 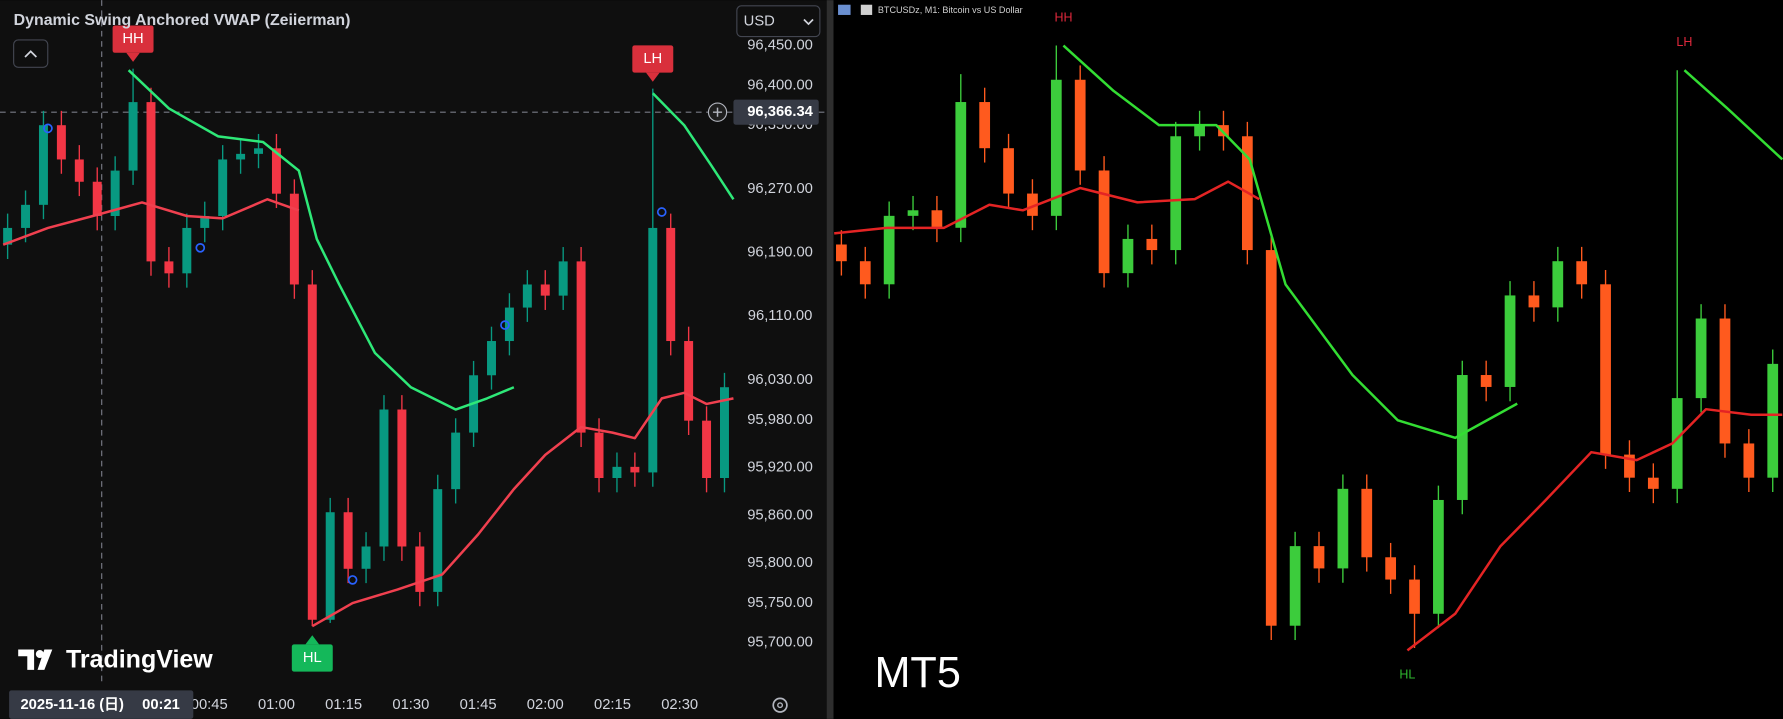 I want to click on y-tick-label: 95,700.00, so click(x=780, y=643).